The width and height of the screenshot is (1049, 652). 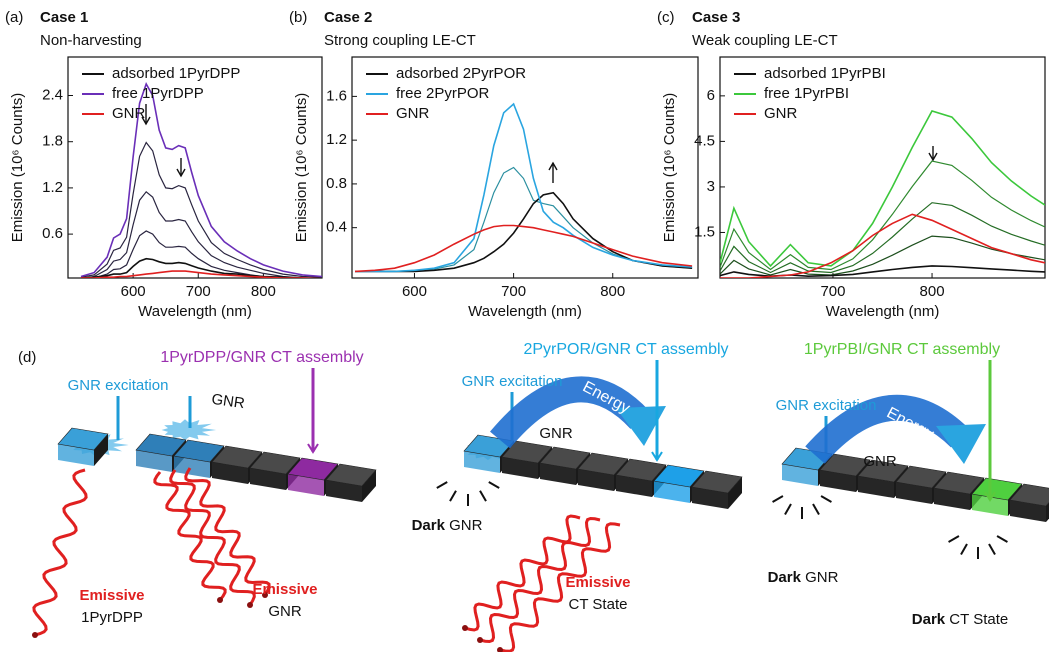 I want to click on chart-subtitle: Strong coupling LE-CT, so click(x=400, y=40).